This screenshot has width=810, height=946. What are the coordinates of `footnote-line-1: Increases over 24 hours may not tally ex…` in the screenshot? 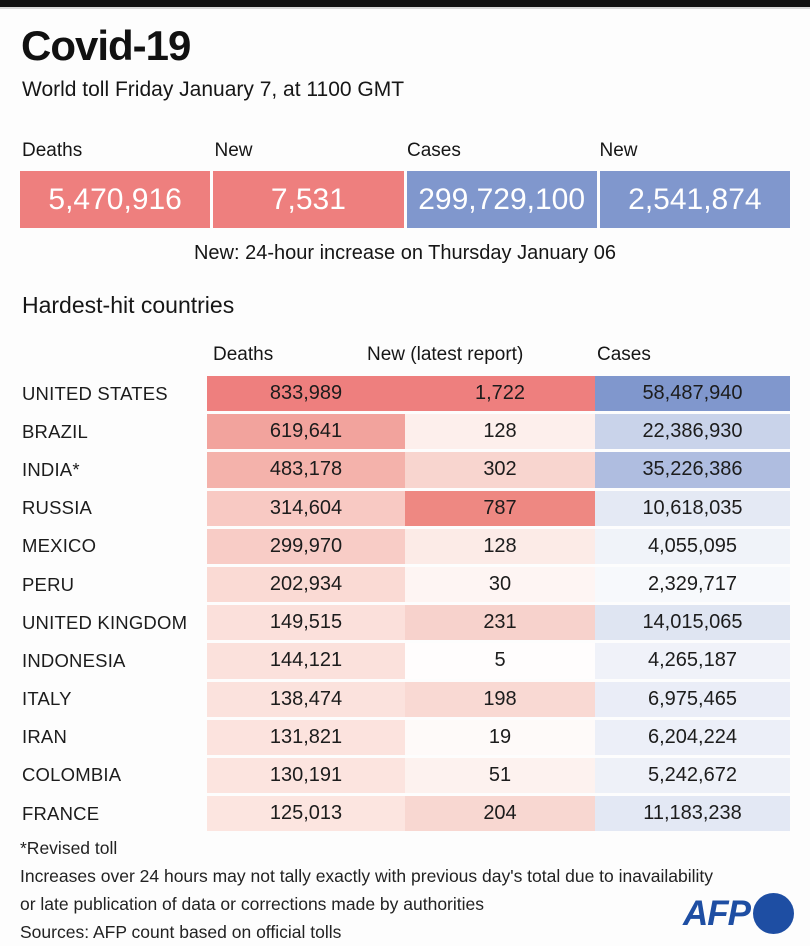 It's located at (366, 876).